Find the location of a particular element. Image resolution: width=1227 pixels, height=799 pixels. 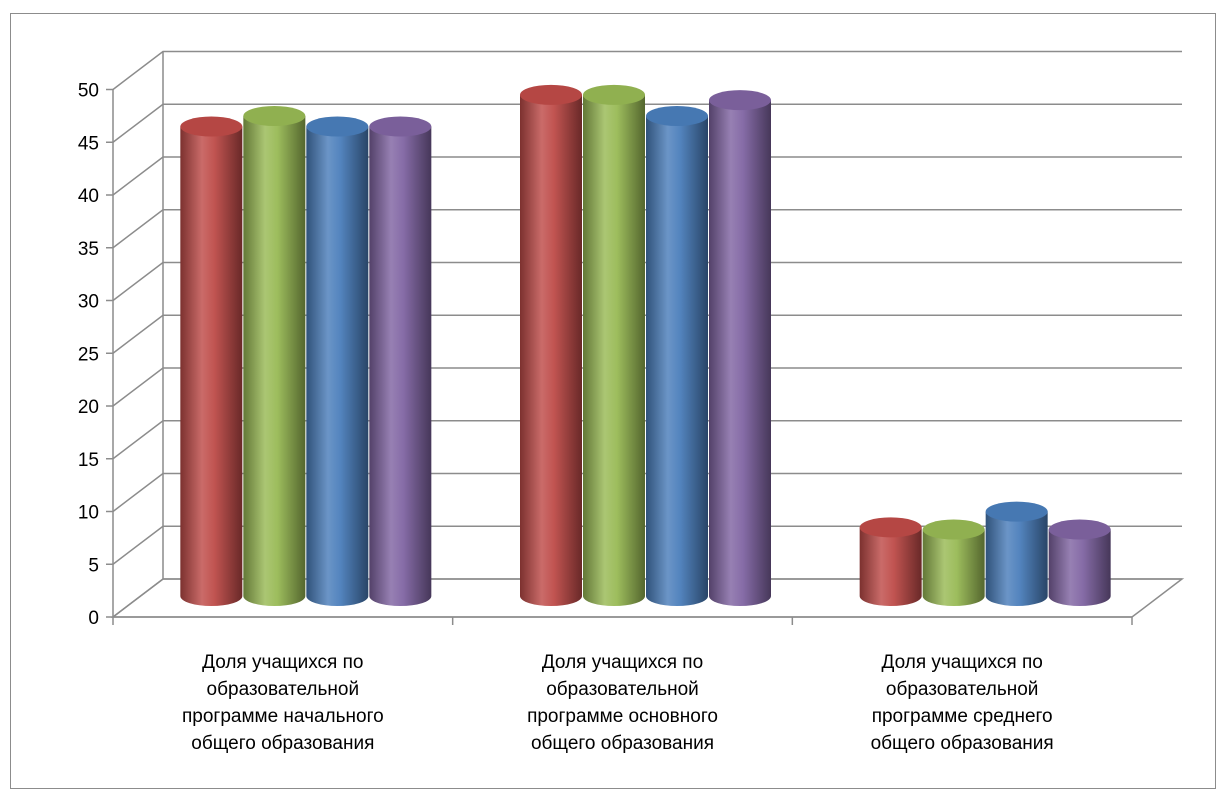

y-tick-label: 25 is located at coordinates (88, 354).